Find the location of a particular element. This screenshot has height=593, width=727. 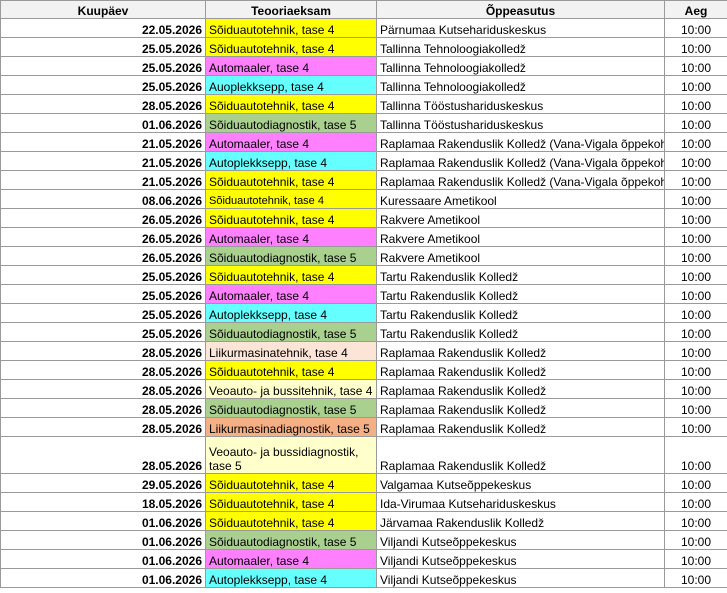

school-cell: Järvamaa Rakenduslik Kolledž is located at coordinates (520, 521).